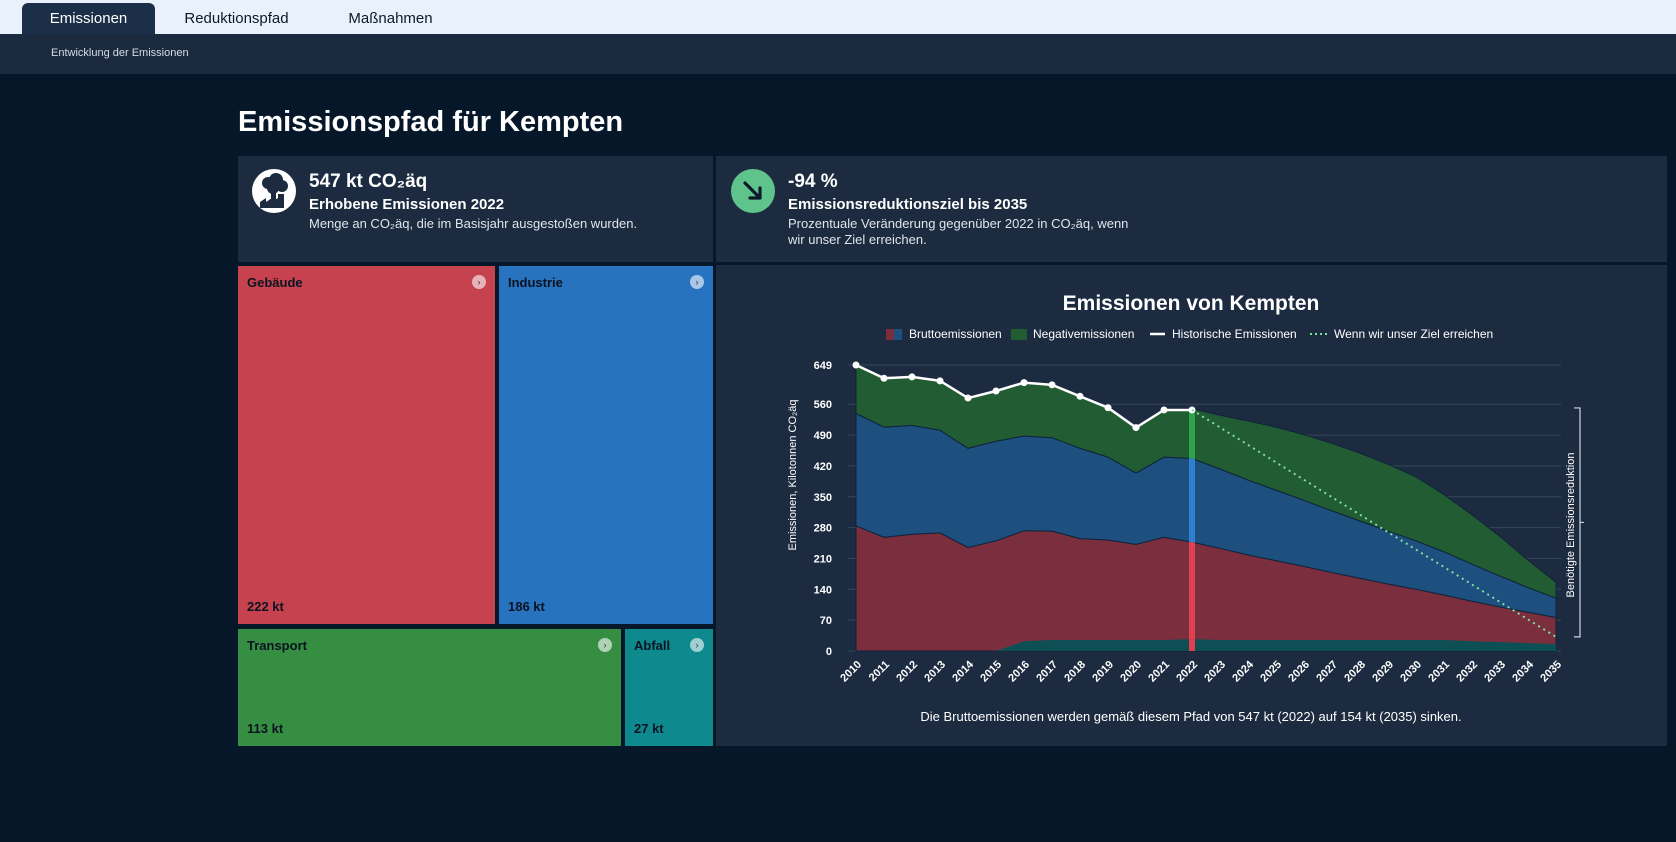 This screenshot has width=1676, height=842. I want to click on y-tick-label: 280, so click(823, 529).